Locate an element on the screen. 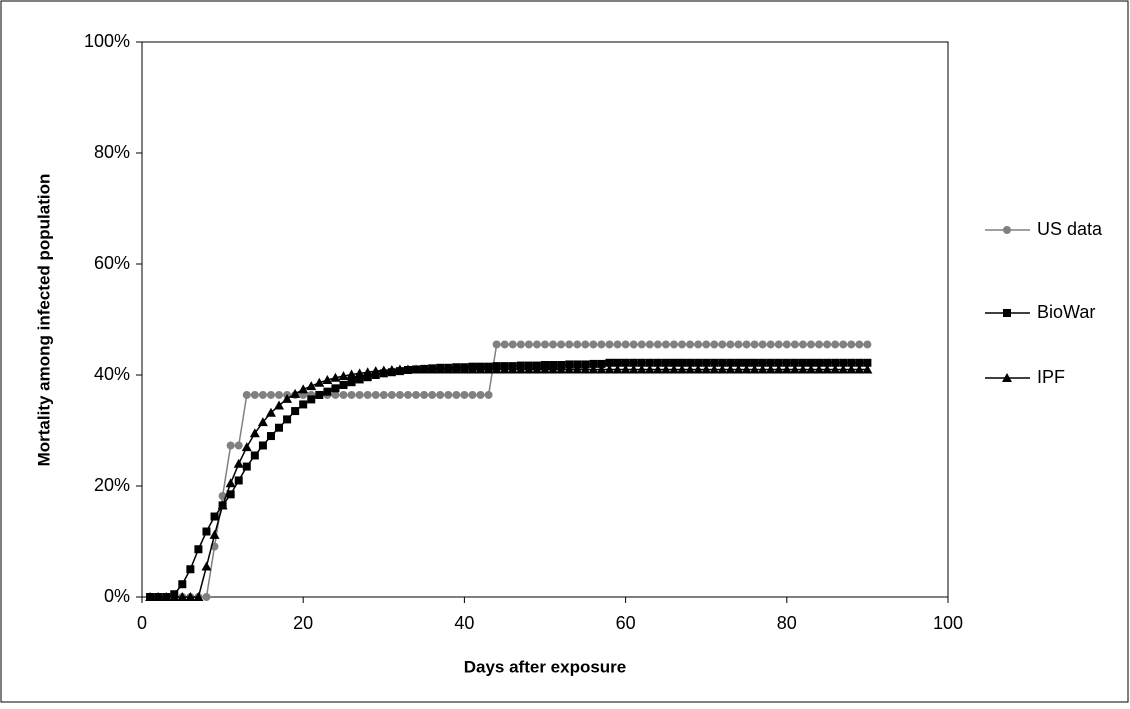 This screenshot has height=709, width=1130. y-axis-title: Mortality among infected population is located at coordinates (43, 320).